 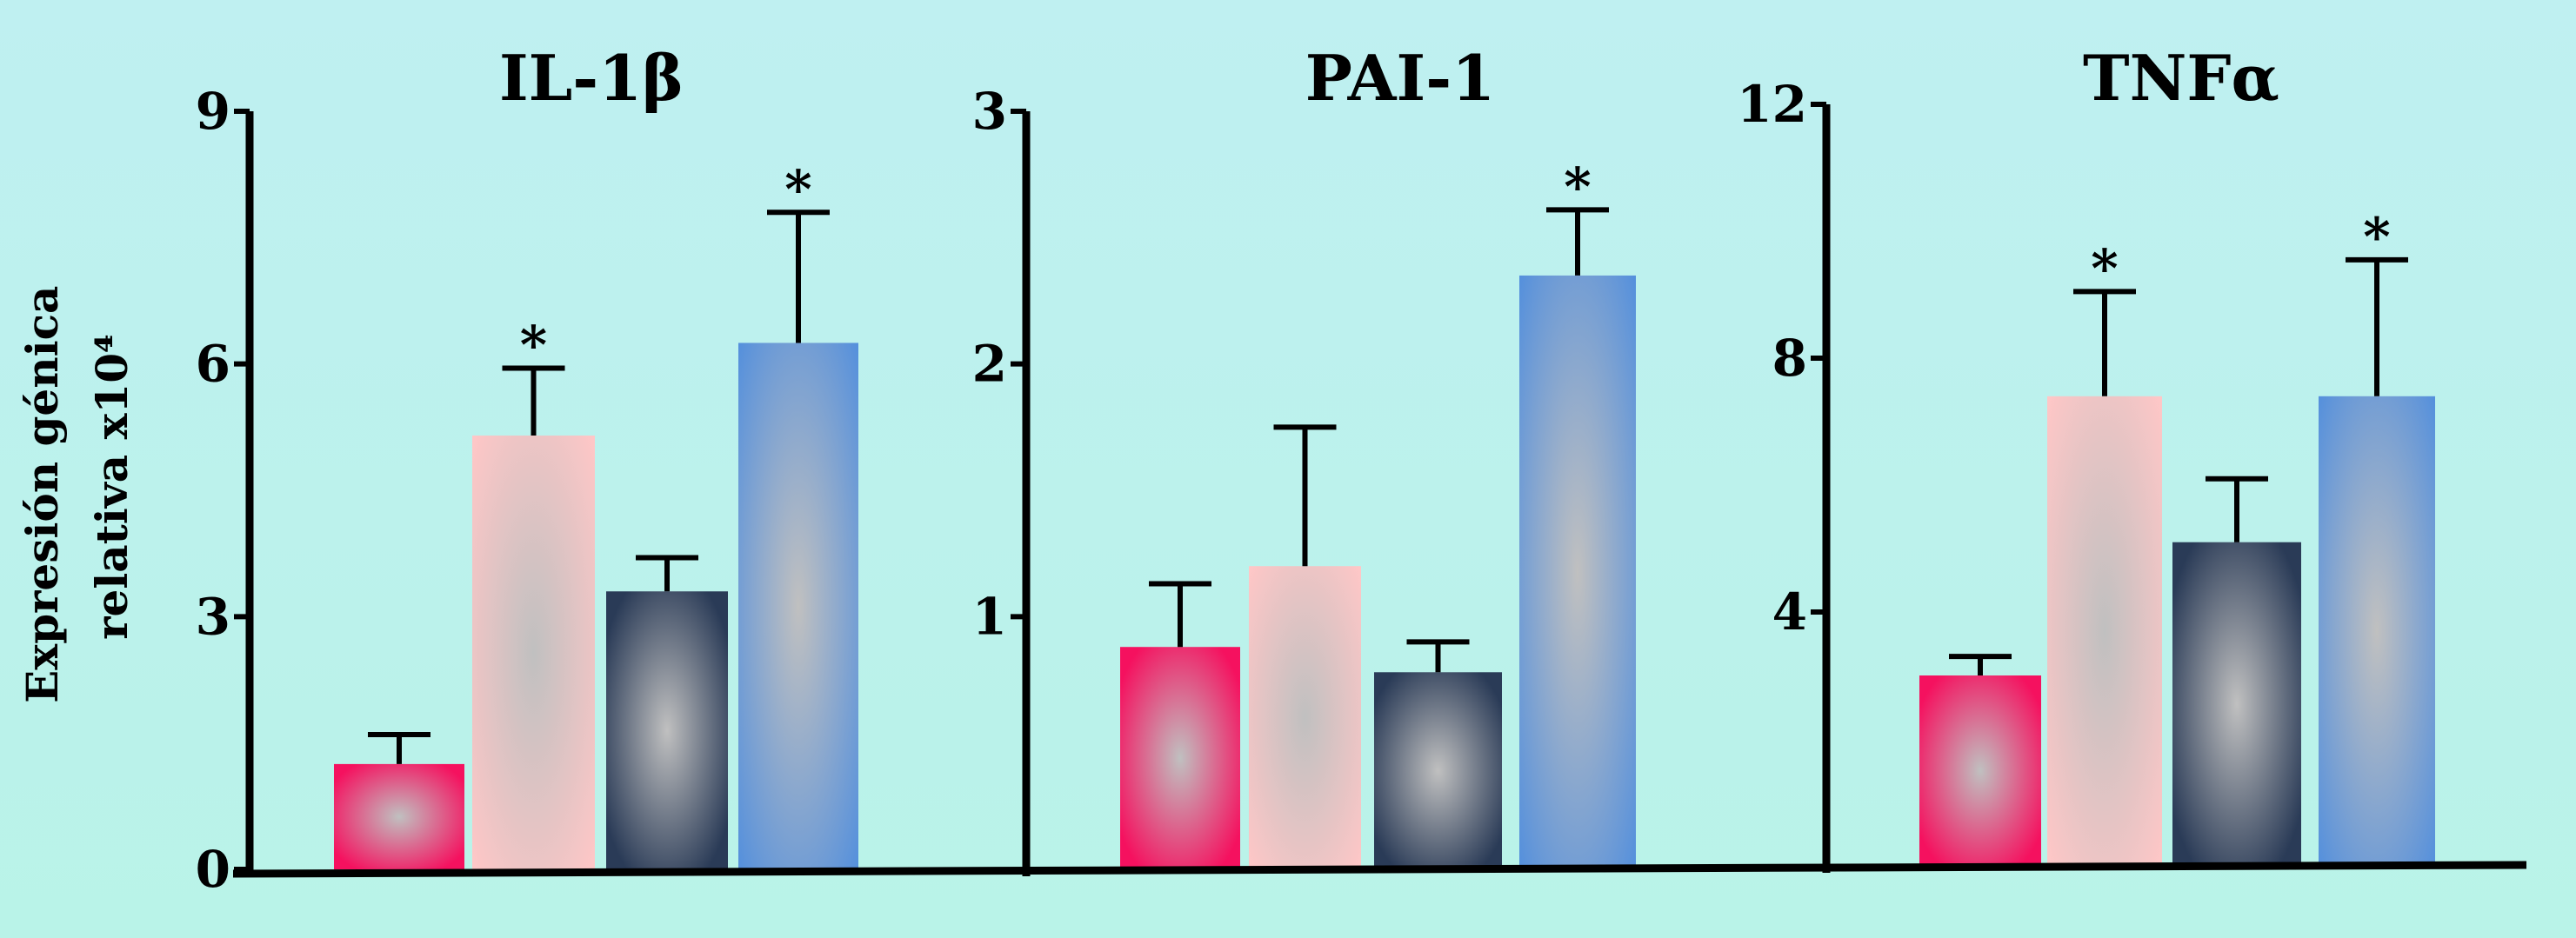 What do you see at coordinates (989, 616) in the screenshot?
I see `y-tick-label: 1` at bounding box center [989, 616].